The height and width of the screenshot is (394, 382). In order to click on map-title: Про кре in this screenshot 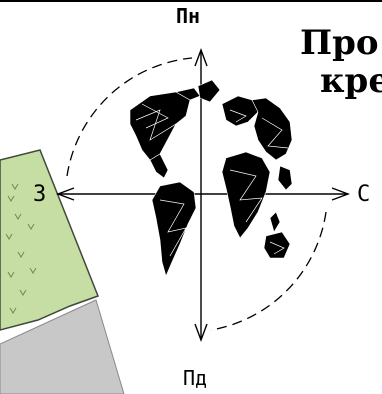, I will do `click(341, 62)`.